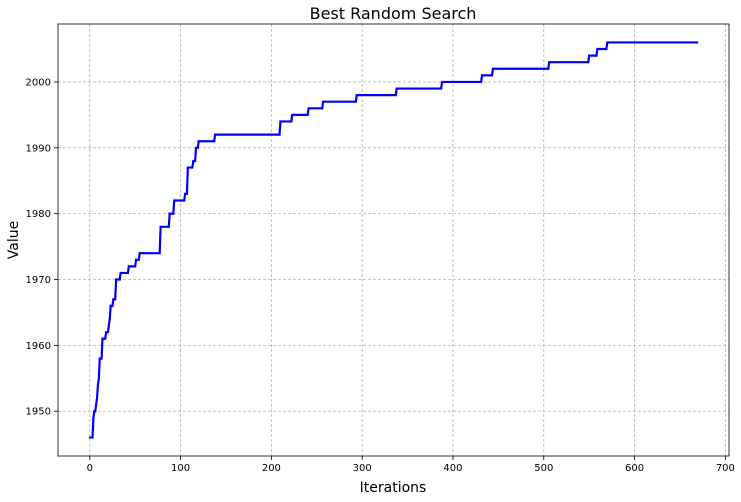 Image resolution: width=741 pixels, height=502 pixels. I want to click on x-tick-label: 500, so click(543, 468).